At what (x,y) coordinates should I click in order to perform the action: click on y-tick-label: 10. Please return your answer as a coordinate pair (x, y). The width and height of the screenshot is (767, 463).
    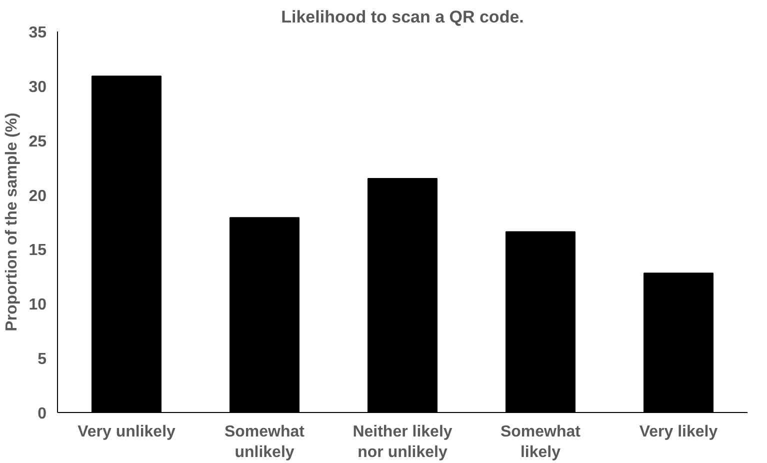
    Looking at the image, I should click on (37, 305).